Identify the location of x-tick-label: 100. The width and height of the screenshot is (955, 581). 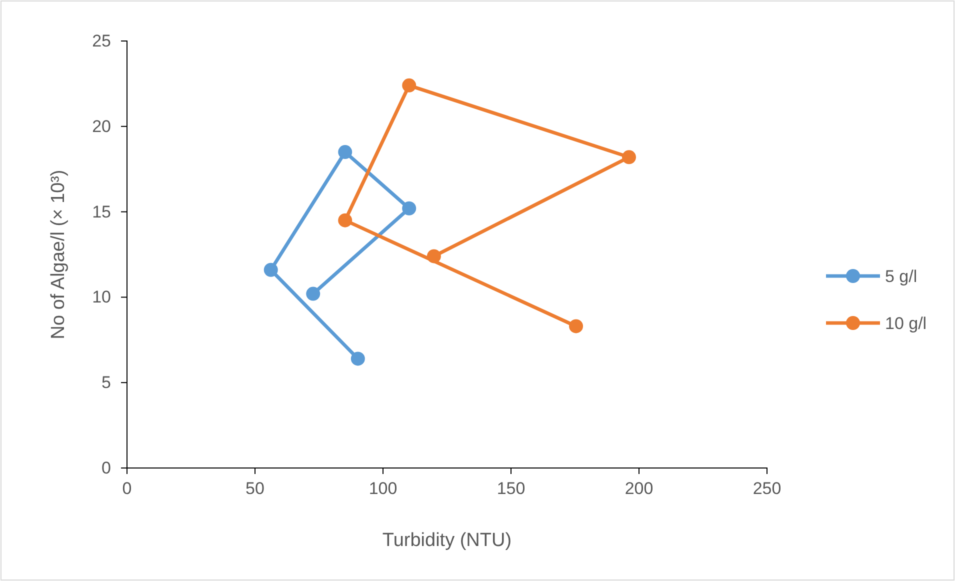
(383, 488).